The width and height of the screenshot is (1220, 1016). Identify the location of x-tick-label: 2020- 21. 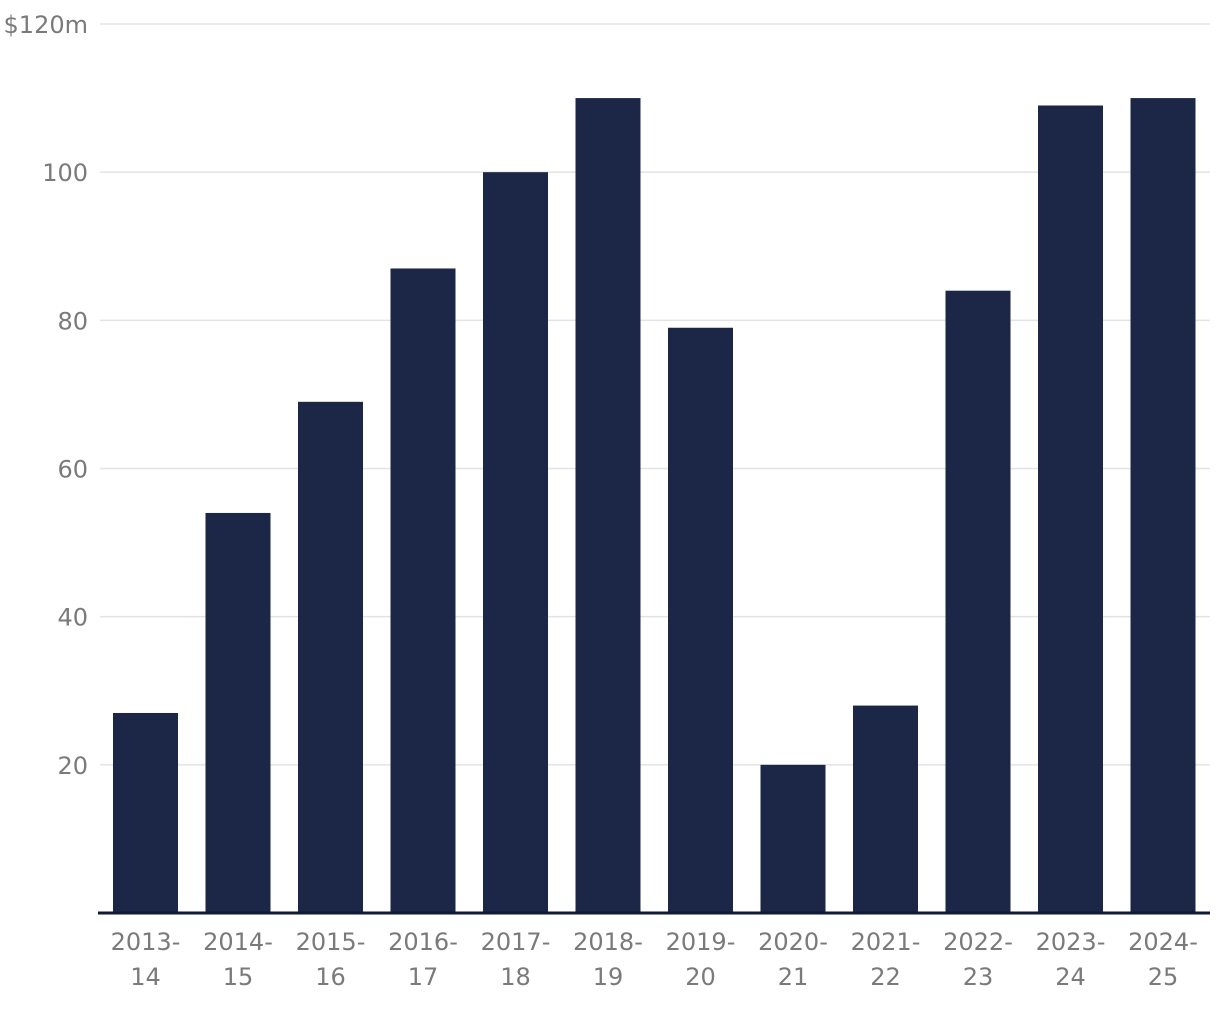
(793, 959).